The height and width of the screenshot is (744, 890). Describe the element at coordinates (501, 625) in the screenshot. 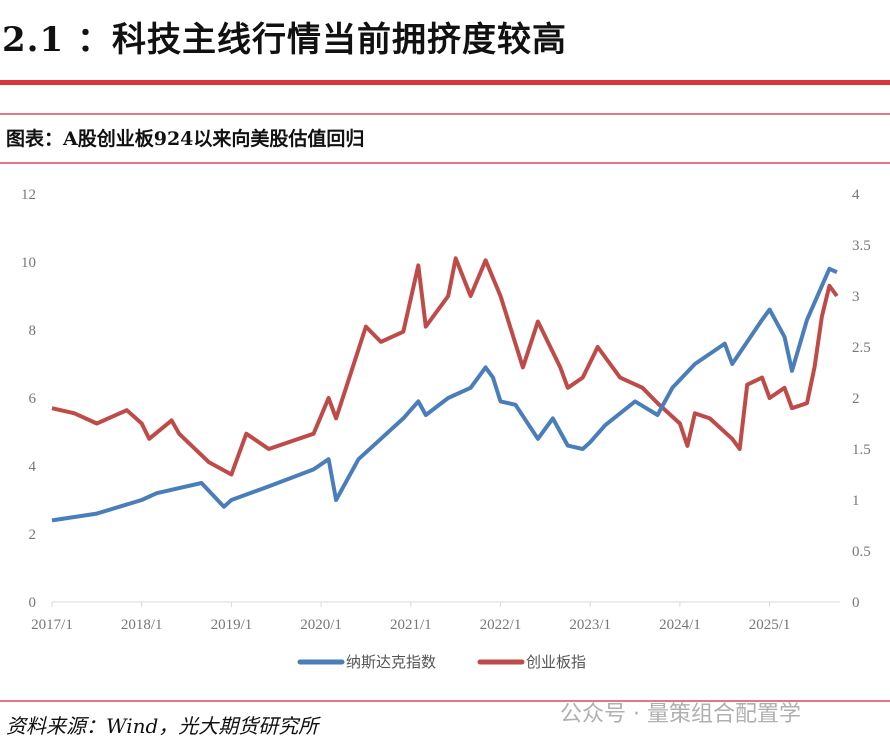

I see `x-tick-label: 2022/1` at that location.